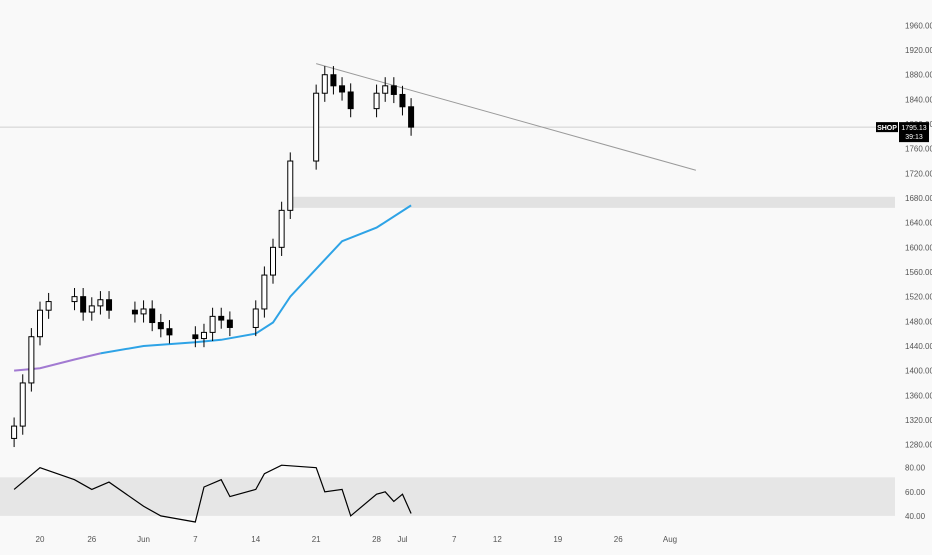  What do you see at coordinates (918, 149) in the screenshot?
I see `price-tick-label: 1760.00` at bounding box center [918, 149].